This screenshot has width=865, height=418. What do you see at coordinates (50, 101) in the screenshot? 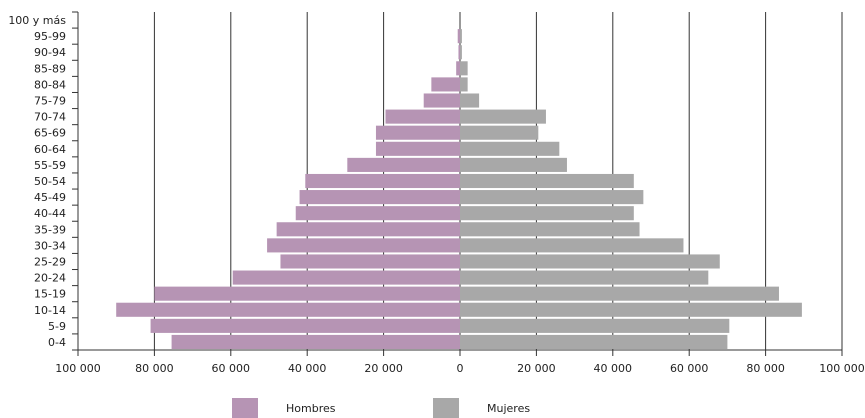
I see `y-tick-label: 75-79` at bounding box center [50, 101].